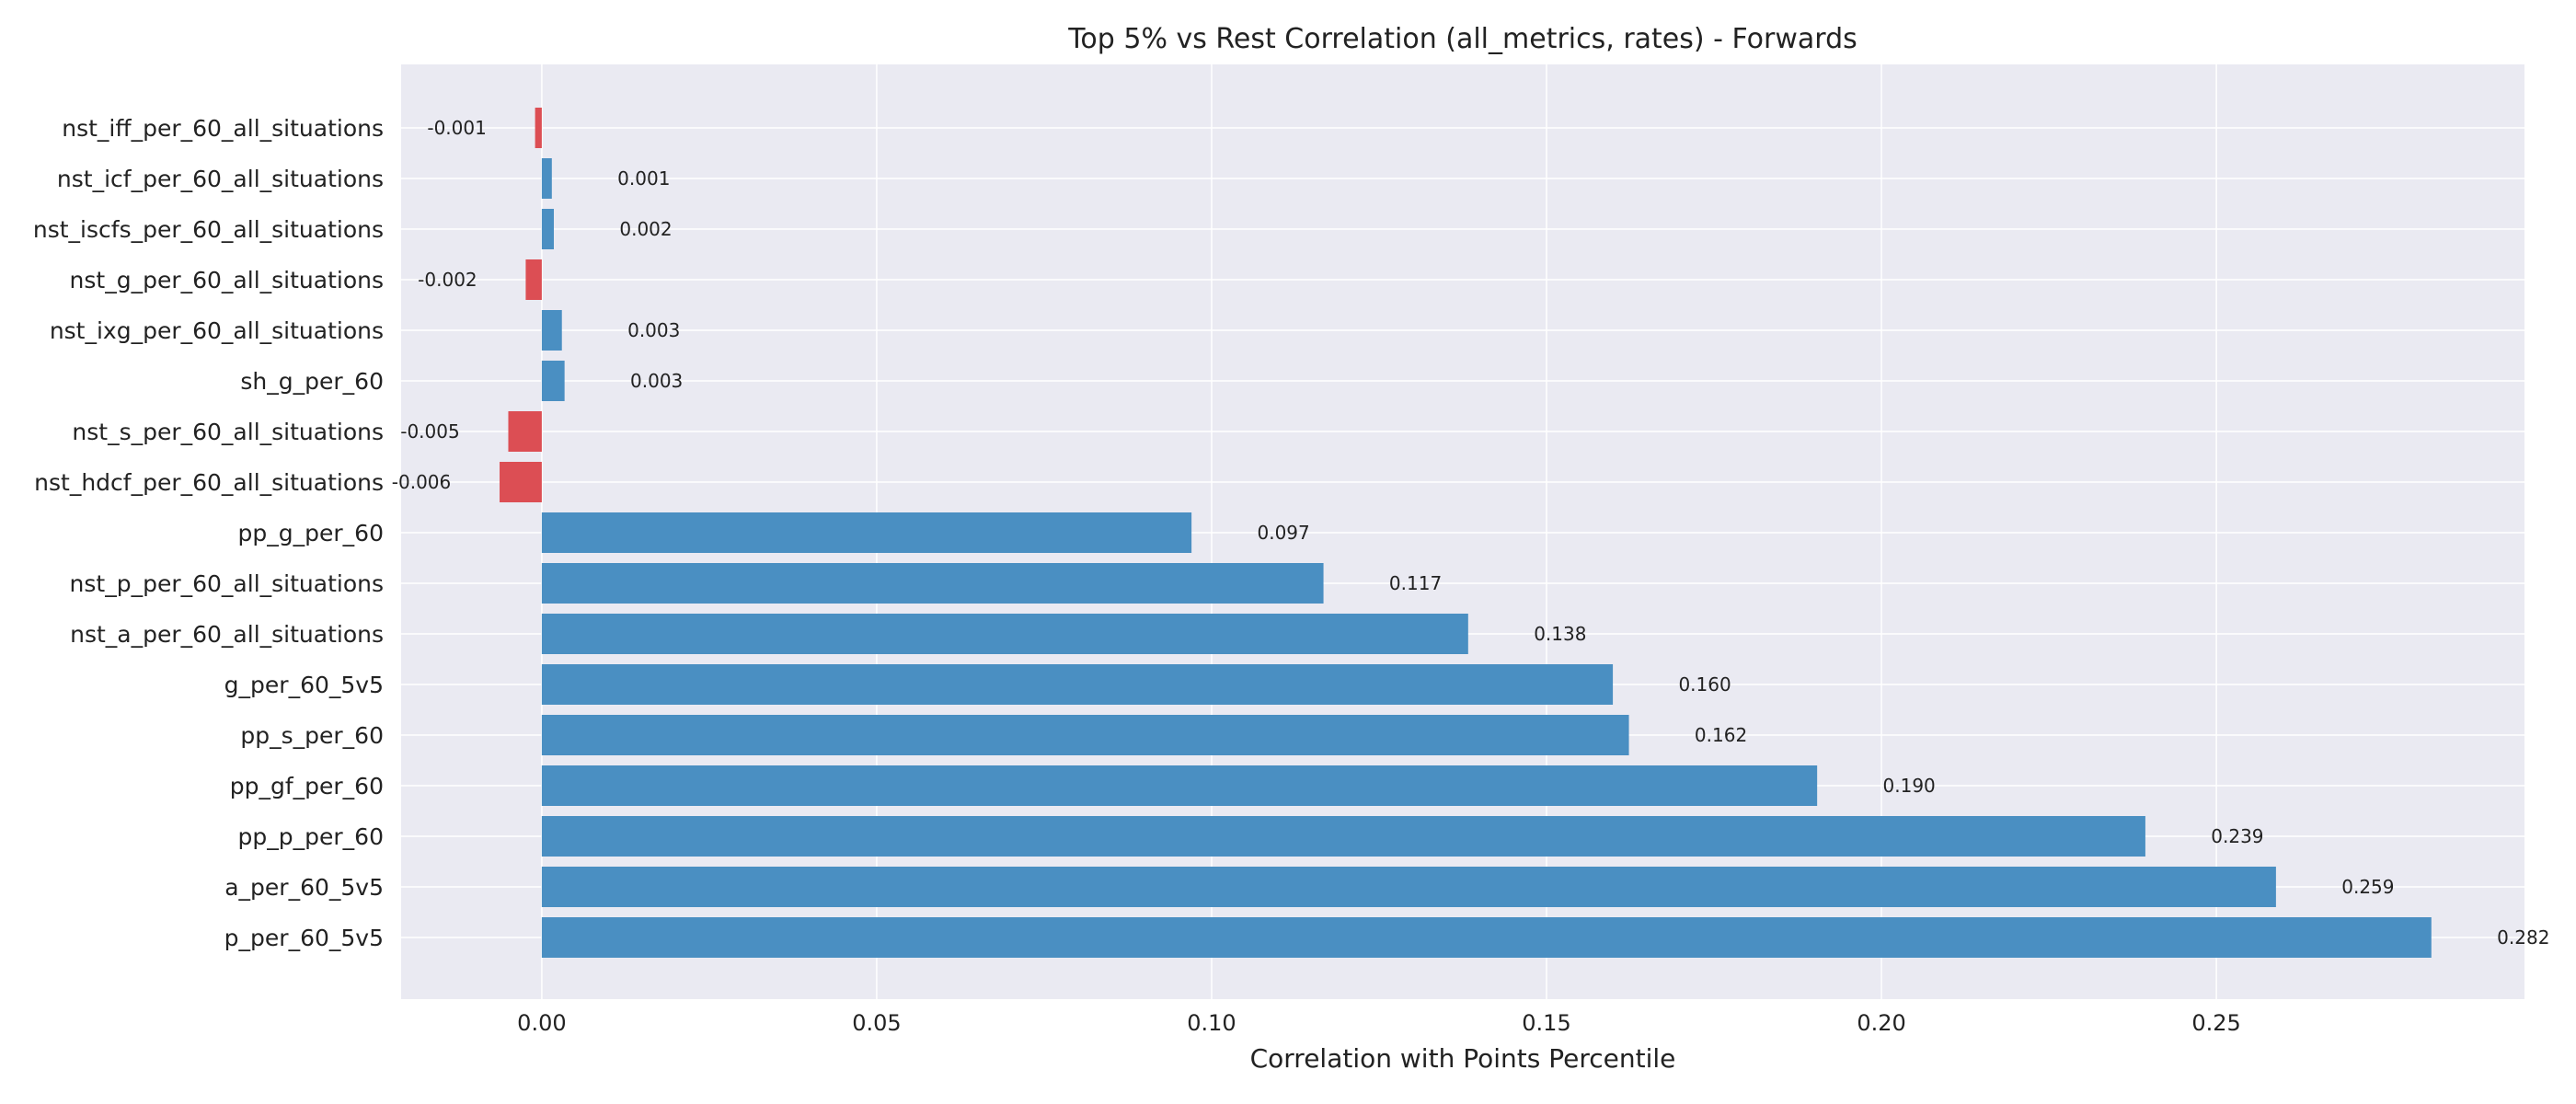 The image size is (2576, 1104). Describe the element at coordinates (311, 836) in the screenshot. I see `y-tick-label: pp_p_per_60` at that location.